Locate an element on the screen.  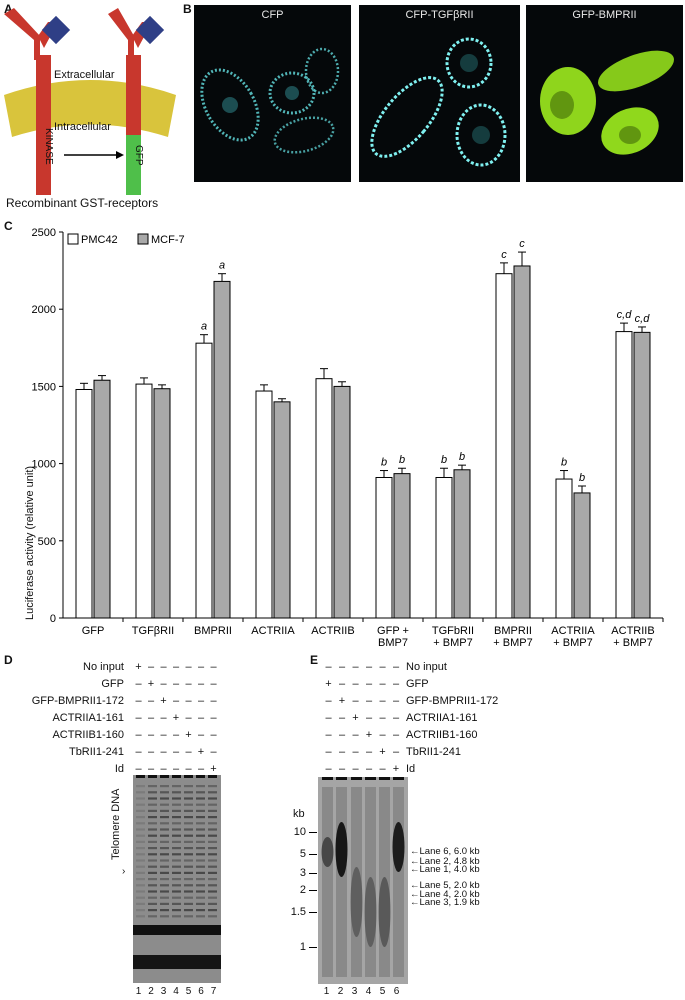
lane-number: 4 is located at coordinates (368, 991).